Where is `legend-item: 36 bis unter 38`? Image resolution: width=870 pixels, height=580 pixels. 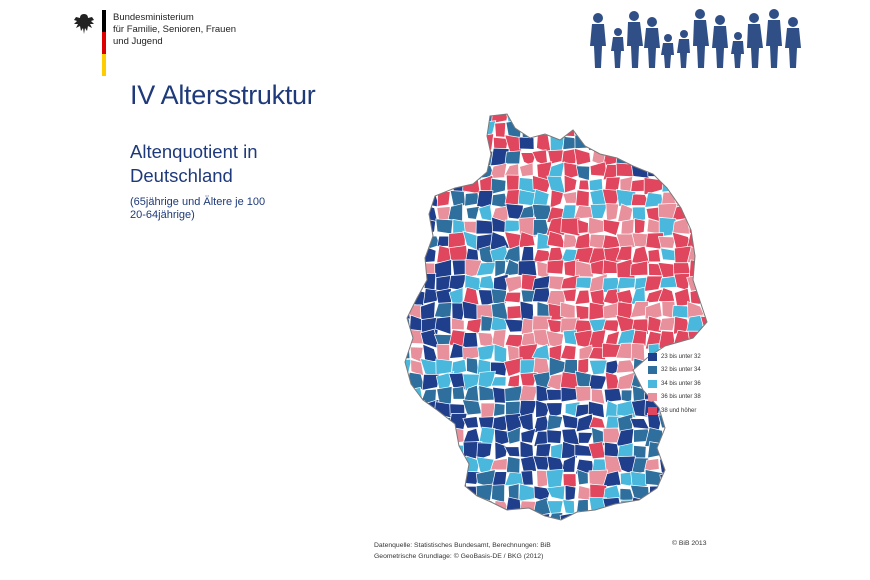
legend-item: 36 bis unter 38 is located at coordinates (693, 397).